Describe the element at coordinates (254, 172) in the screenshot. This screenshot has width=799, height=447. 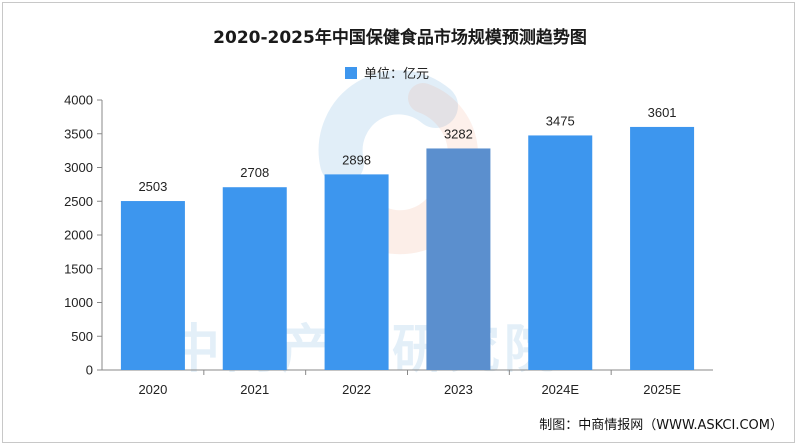
I see `data-label-2021: 2708` at that location.